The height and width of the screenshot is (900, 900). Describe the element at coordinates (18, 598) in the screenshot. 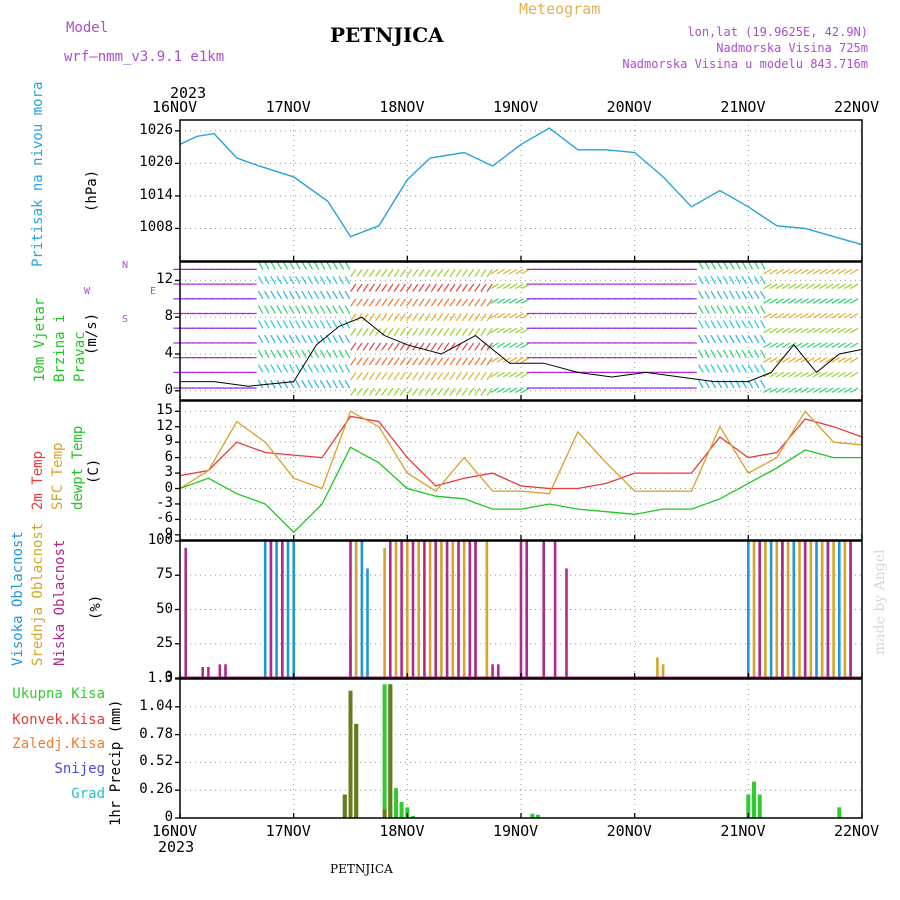

I see `cloud-label-high: Visoka Oblacnost` at that location.